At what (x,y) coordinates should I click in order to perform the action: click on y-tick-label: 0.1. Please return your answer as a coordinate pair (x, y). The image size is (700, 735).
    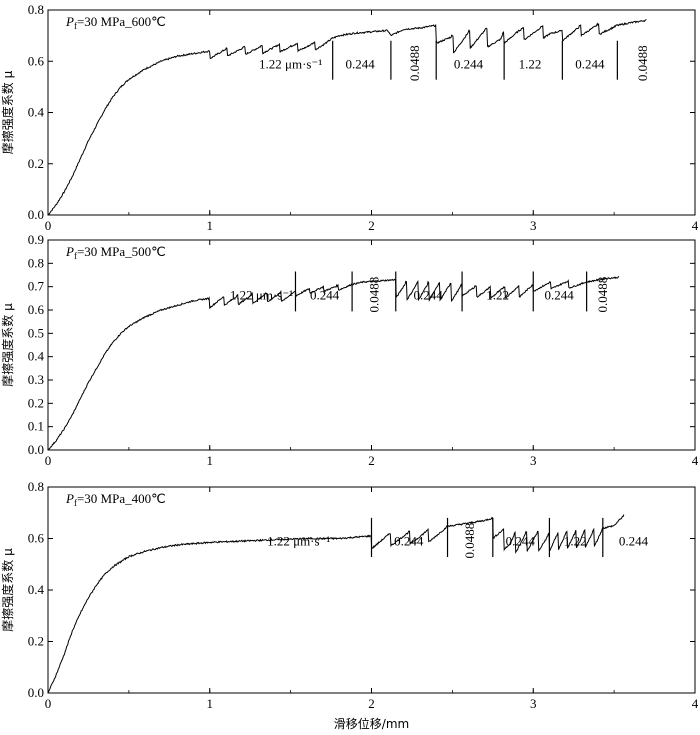
    Looking at the image, I should click on (36, 426).